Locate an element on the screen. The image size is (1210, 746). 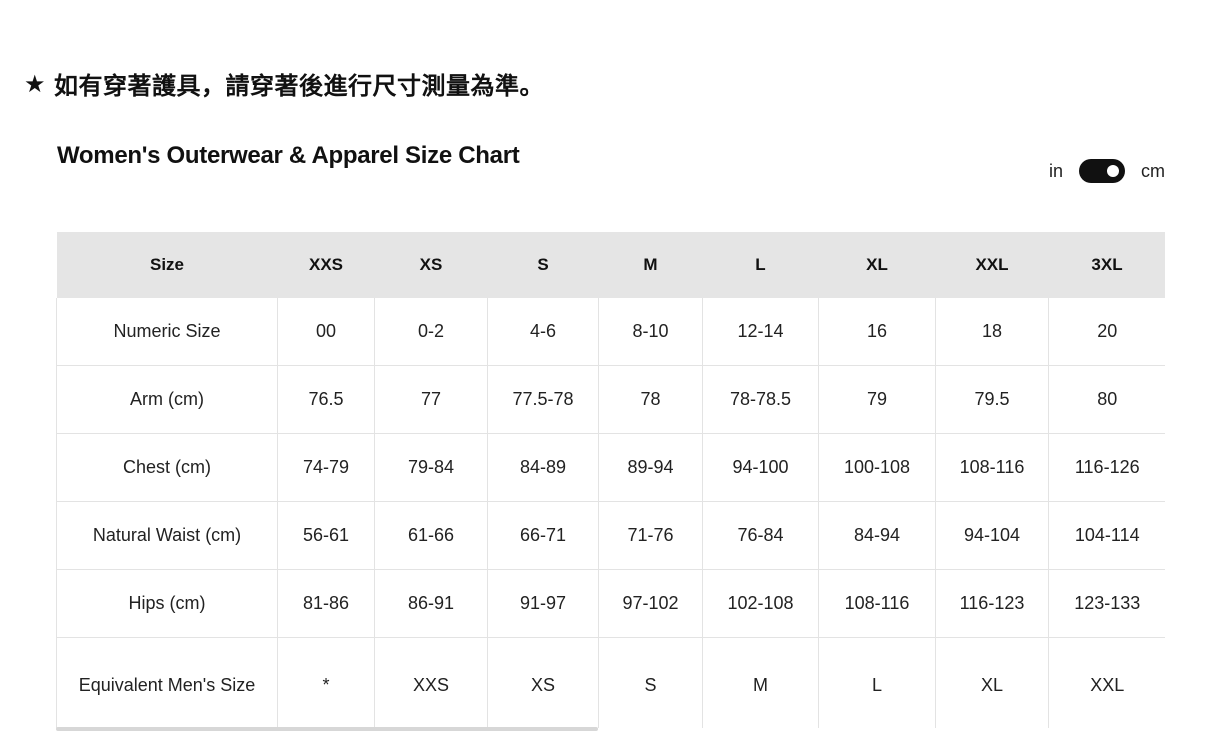
row-label: Numeric Size is located at coordinates (167, 332).